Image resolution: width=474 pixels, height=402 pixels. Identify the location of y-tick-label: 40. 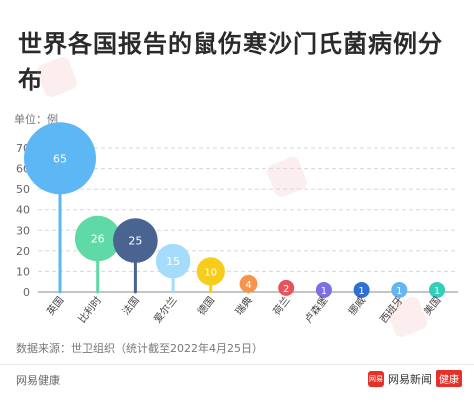
(23, 210).